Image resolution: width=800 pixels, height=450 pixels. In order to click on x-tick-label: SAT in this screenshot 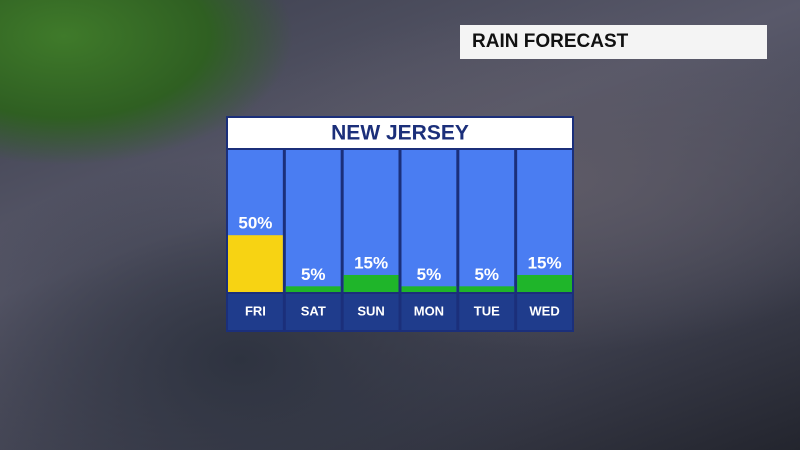, I will do `click(313, 310)`.